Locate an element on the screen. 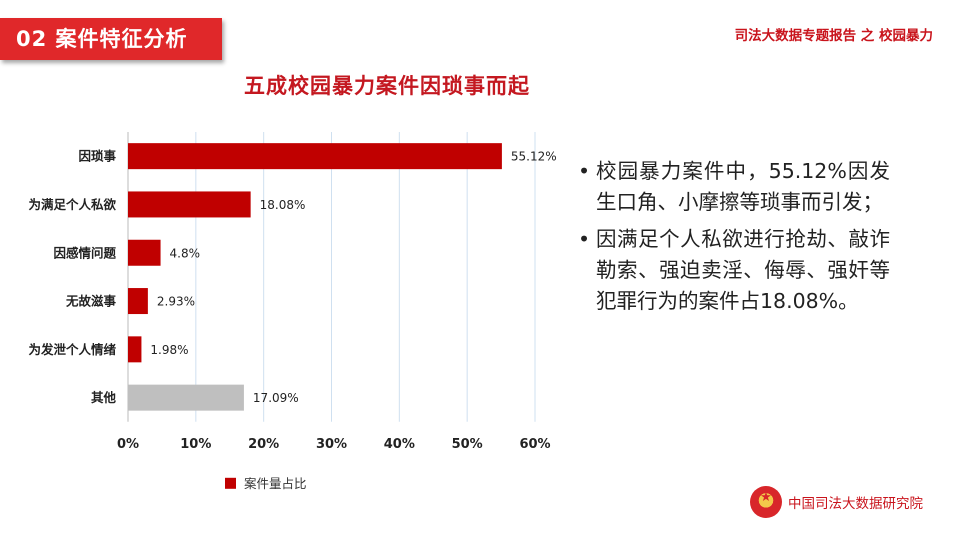  data-label: 17.09% is located at coordinates (276, 398).